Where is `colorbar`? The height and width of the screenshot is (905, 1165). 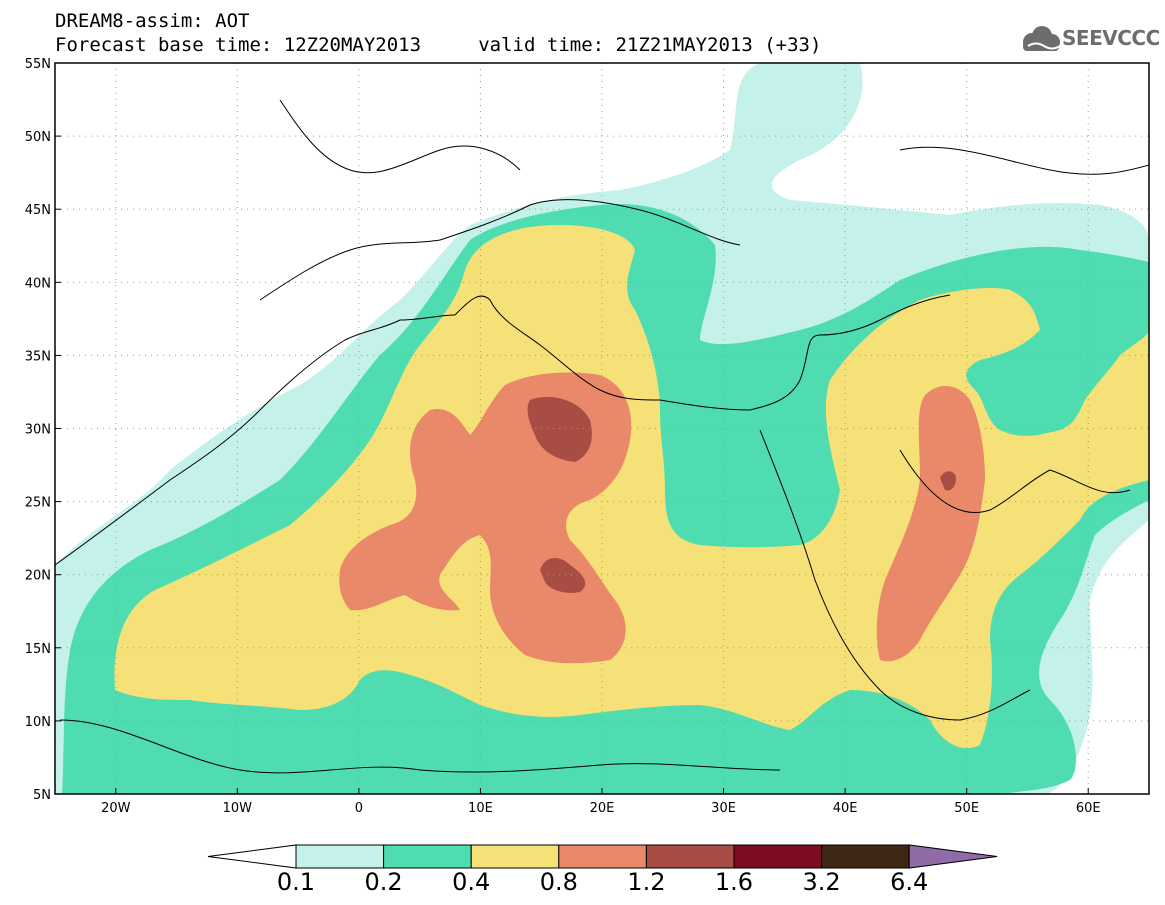 colorbar is located at coordinates (602, 856).